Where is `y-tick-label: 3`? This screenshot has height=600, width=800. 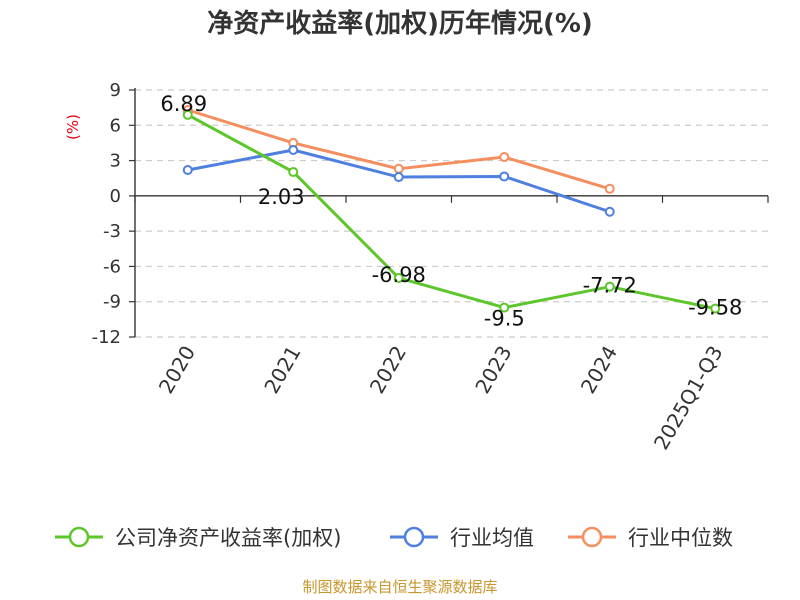 y-tick-label: 3 is located at coordinates (115, 161).